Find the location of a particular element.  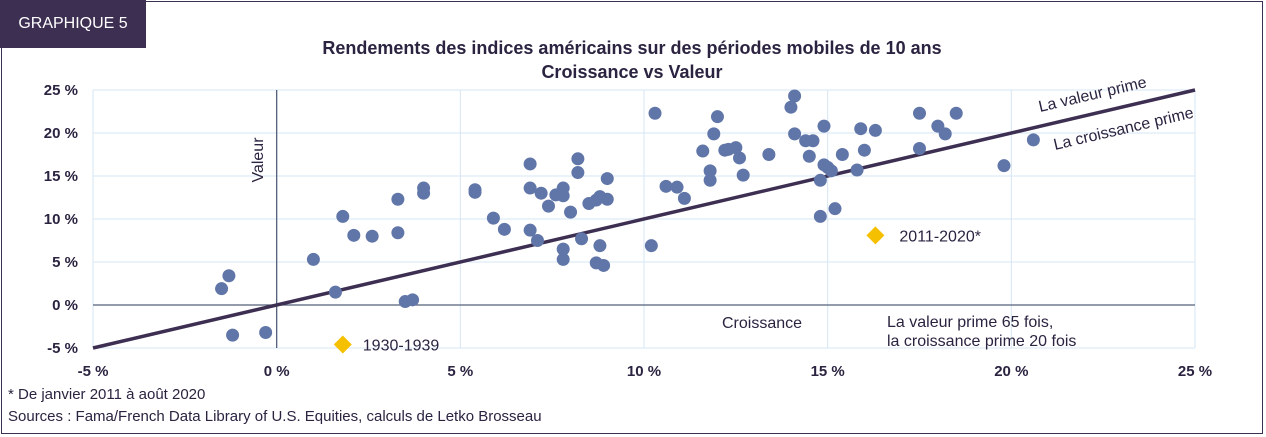

label-value-wins: La valeur prime is located at coordinates (1092, 95).